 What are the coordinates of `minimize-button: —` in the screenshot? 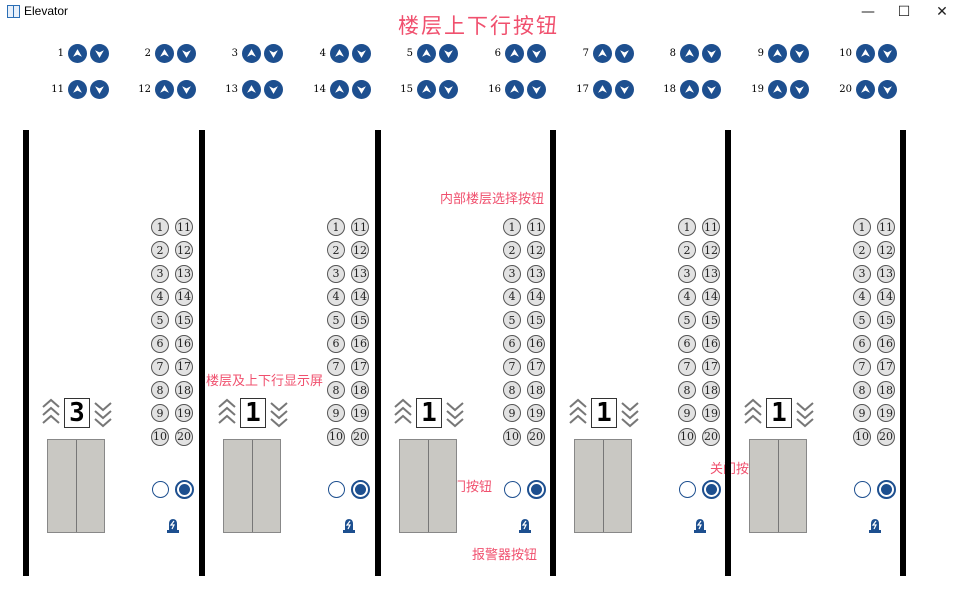 It's located at (868, 12).